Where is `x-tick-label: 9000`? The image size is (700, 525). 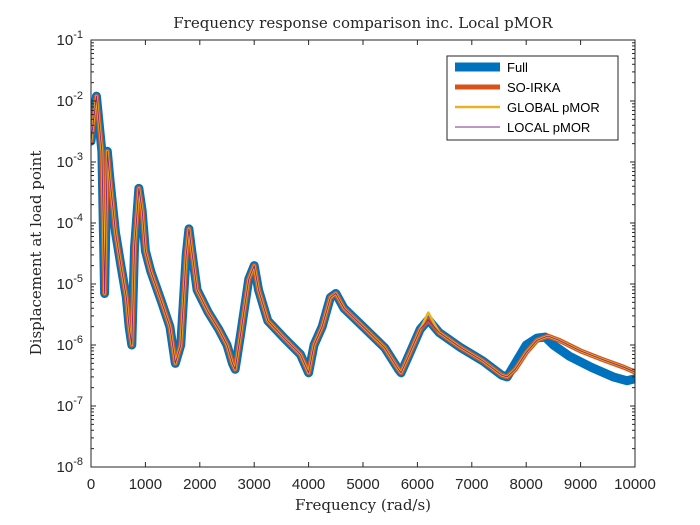
x-tick-label: 9000 is located at coordinates (580, 484).